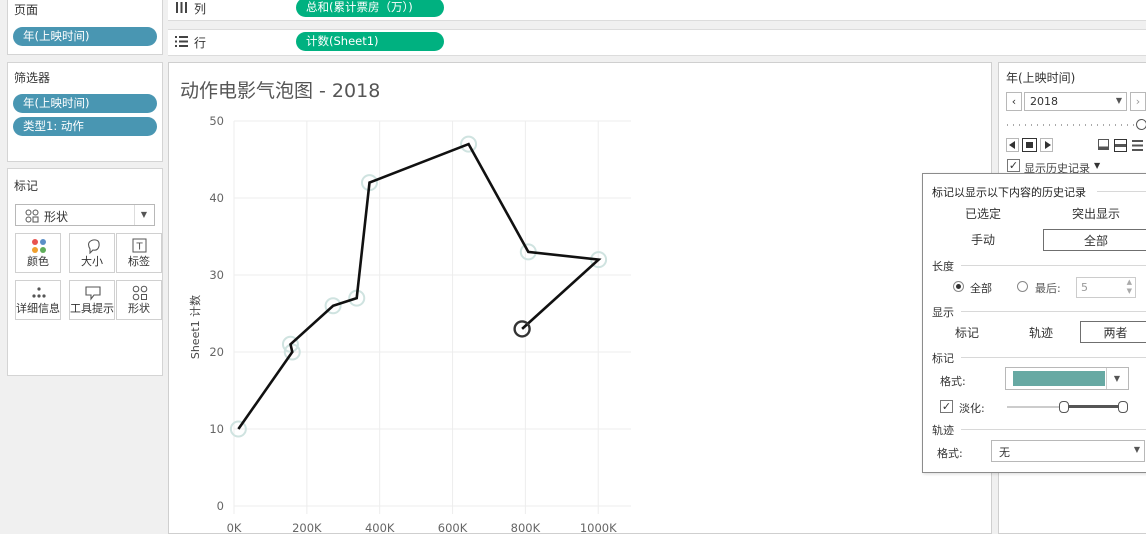 The width and height of the screenshot is (1146, 534). What do you see at coordinates (85, 103) in the screenshot?
I see `filter-pill-year: 年(上映时间)` at bounding box center [85, 103].